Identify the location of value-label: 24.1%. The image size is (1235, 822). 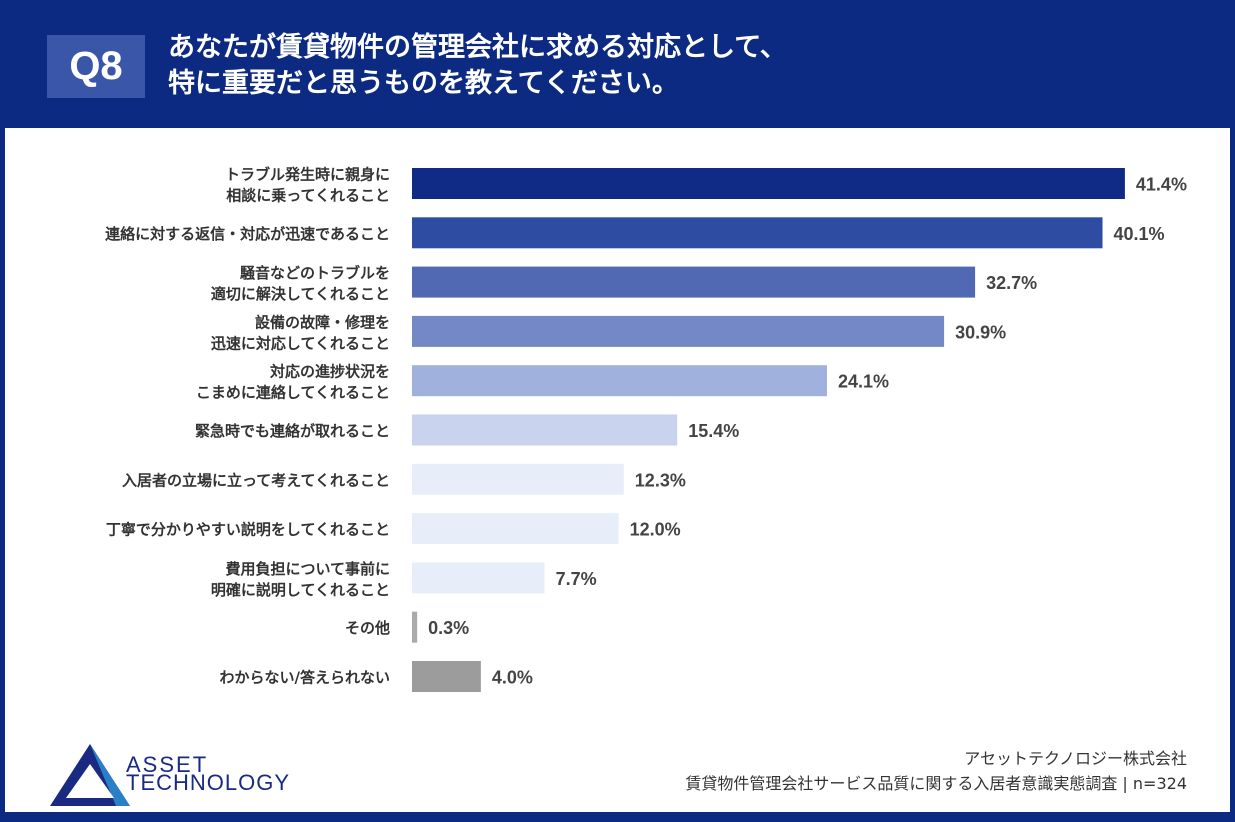
(863, 382).